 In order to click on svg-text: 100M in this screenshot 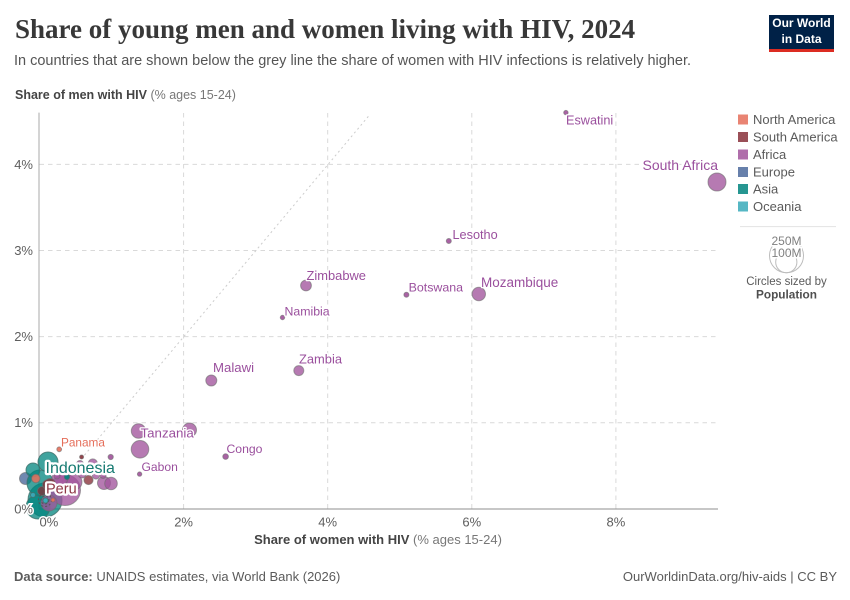, I will do `click(786, 253)`.